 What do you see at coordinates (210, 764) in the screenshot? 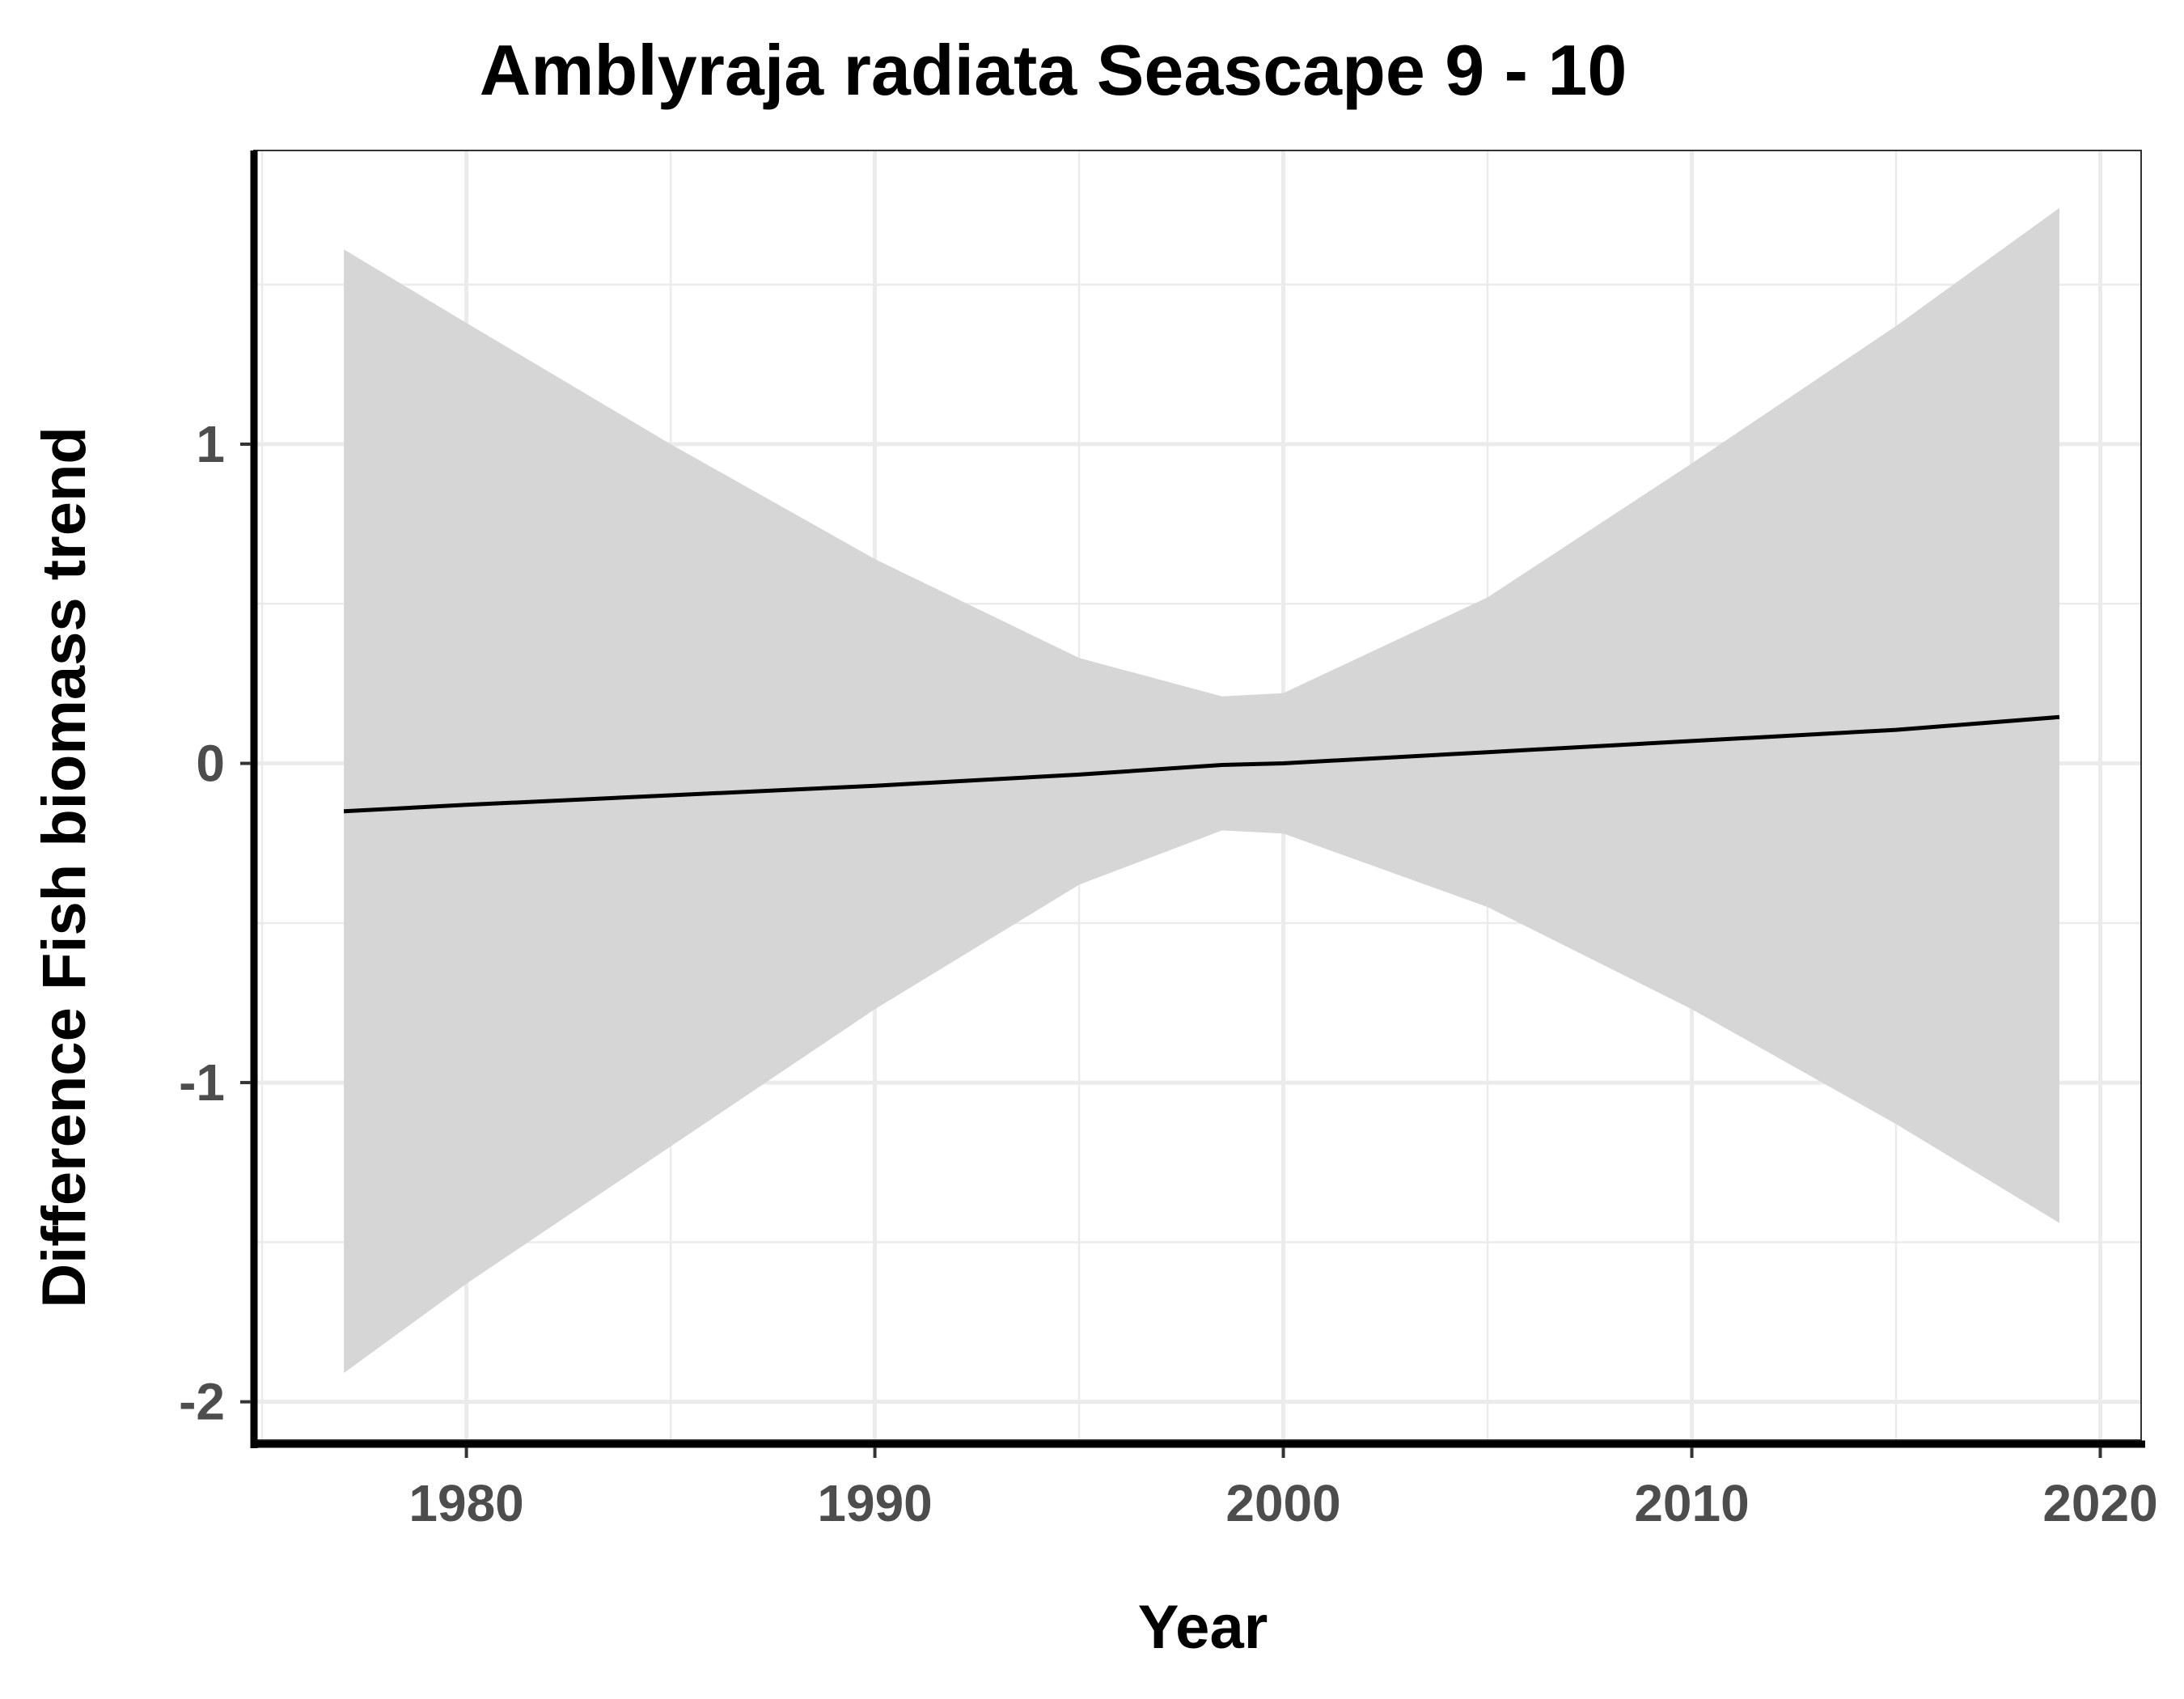
I see `y-tick-label: 0` at bounding box center [210, 764].